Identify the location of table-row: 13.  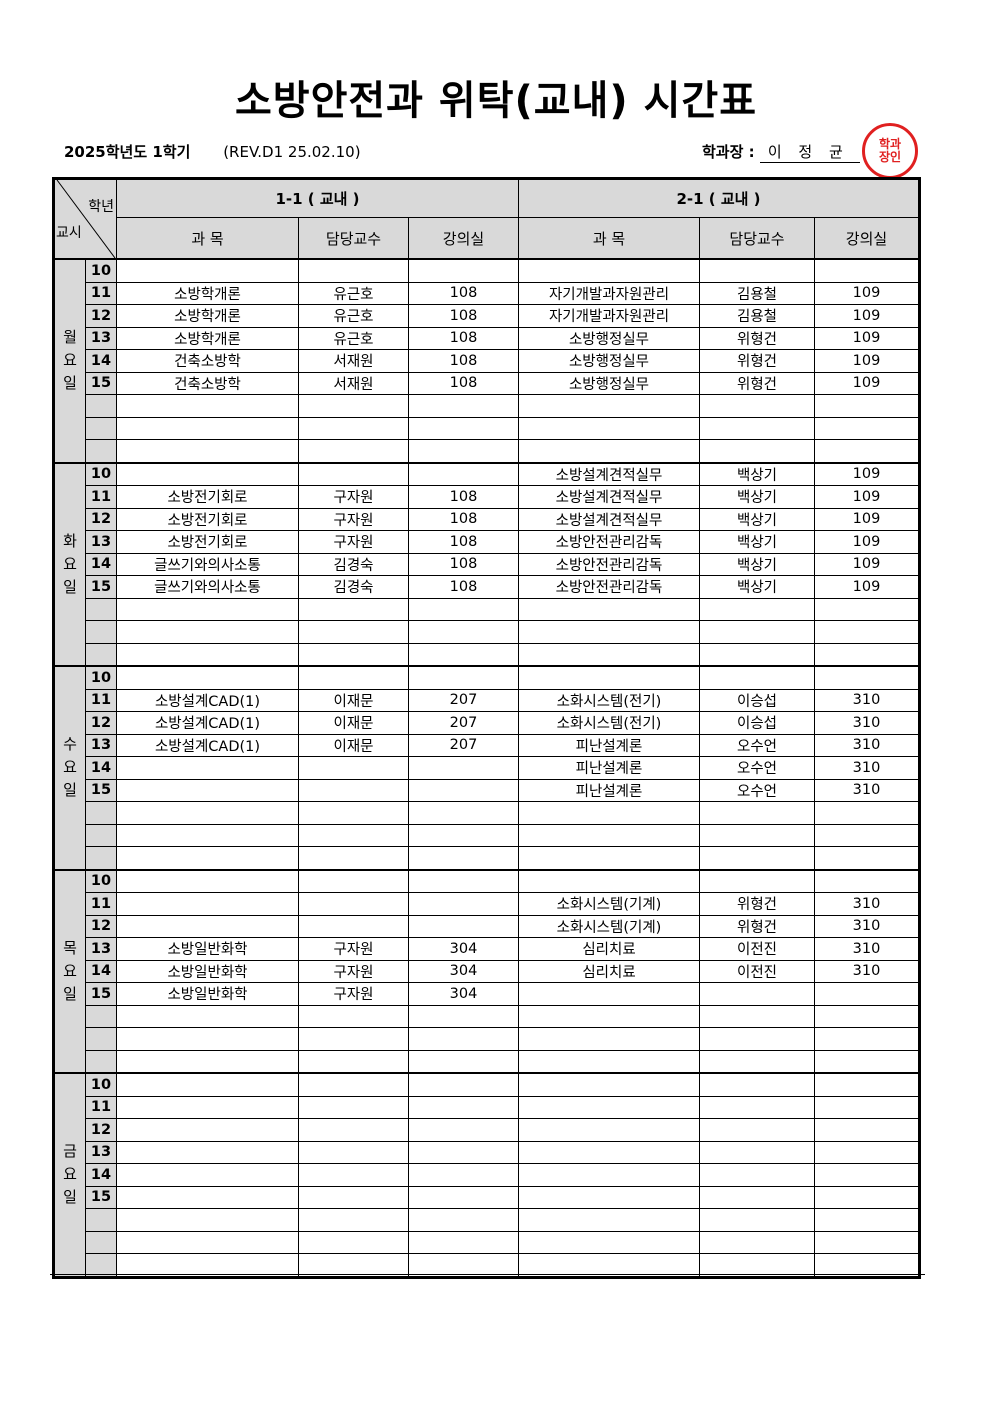
(487, 1152).